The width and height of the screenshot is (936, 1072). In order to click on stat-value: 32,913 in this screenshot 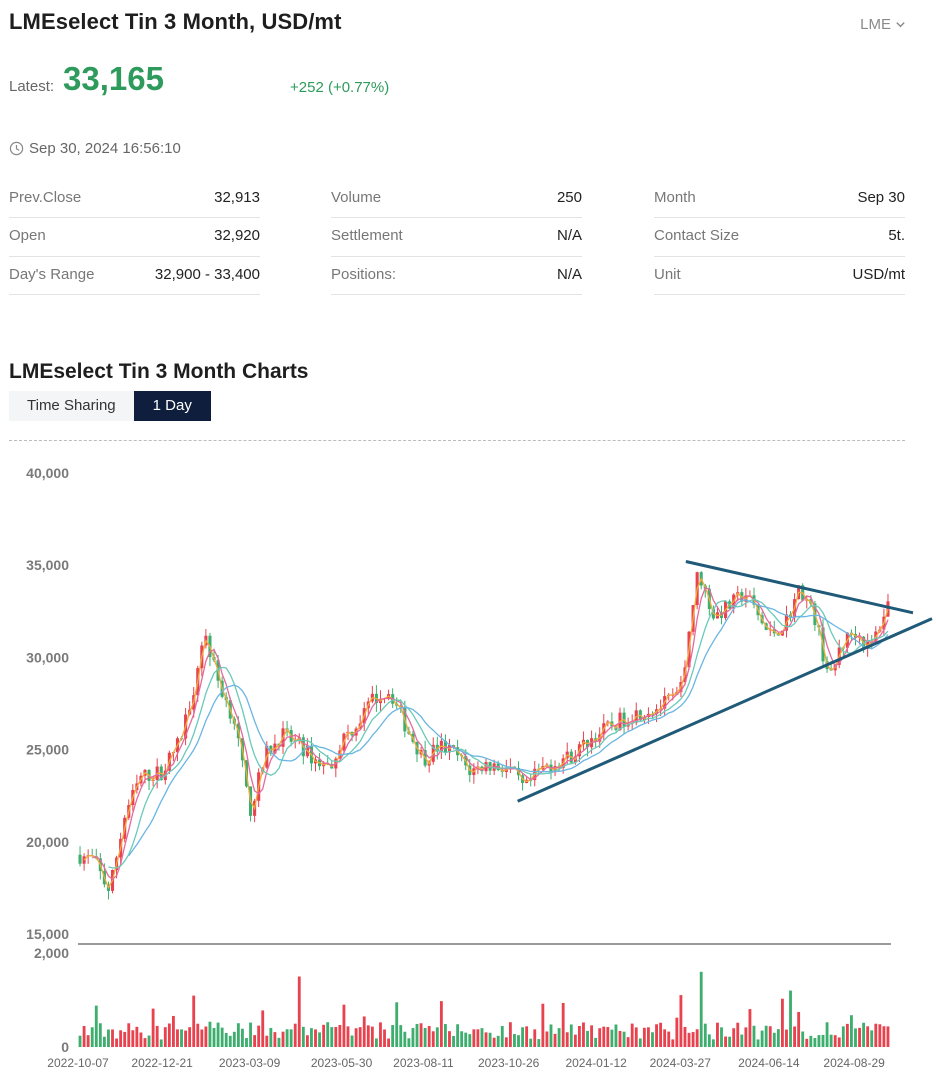, I will do `click(237, 197)`.